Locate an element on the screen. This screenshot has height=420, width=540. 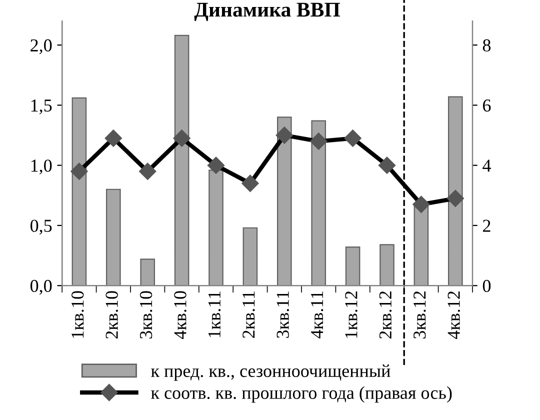
x-tick-label: 2кв.12 is located at coordinates (385, 315).